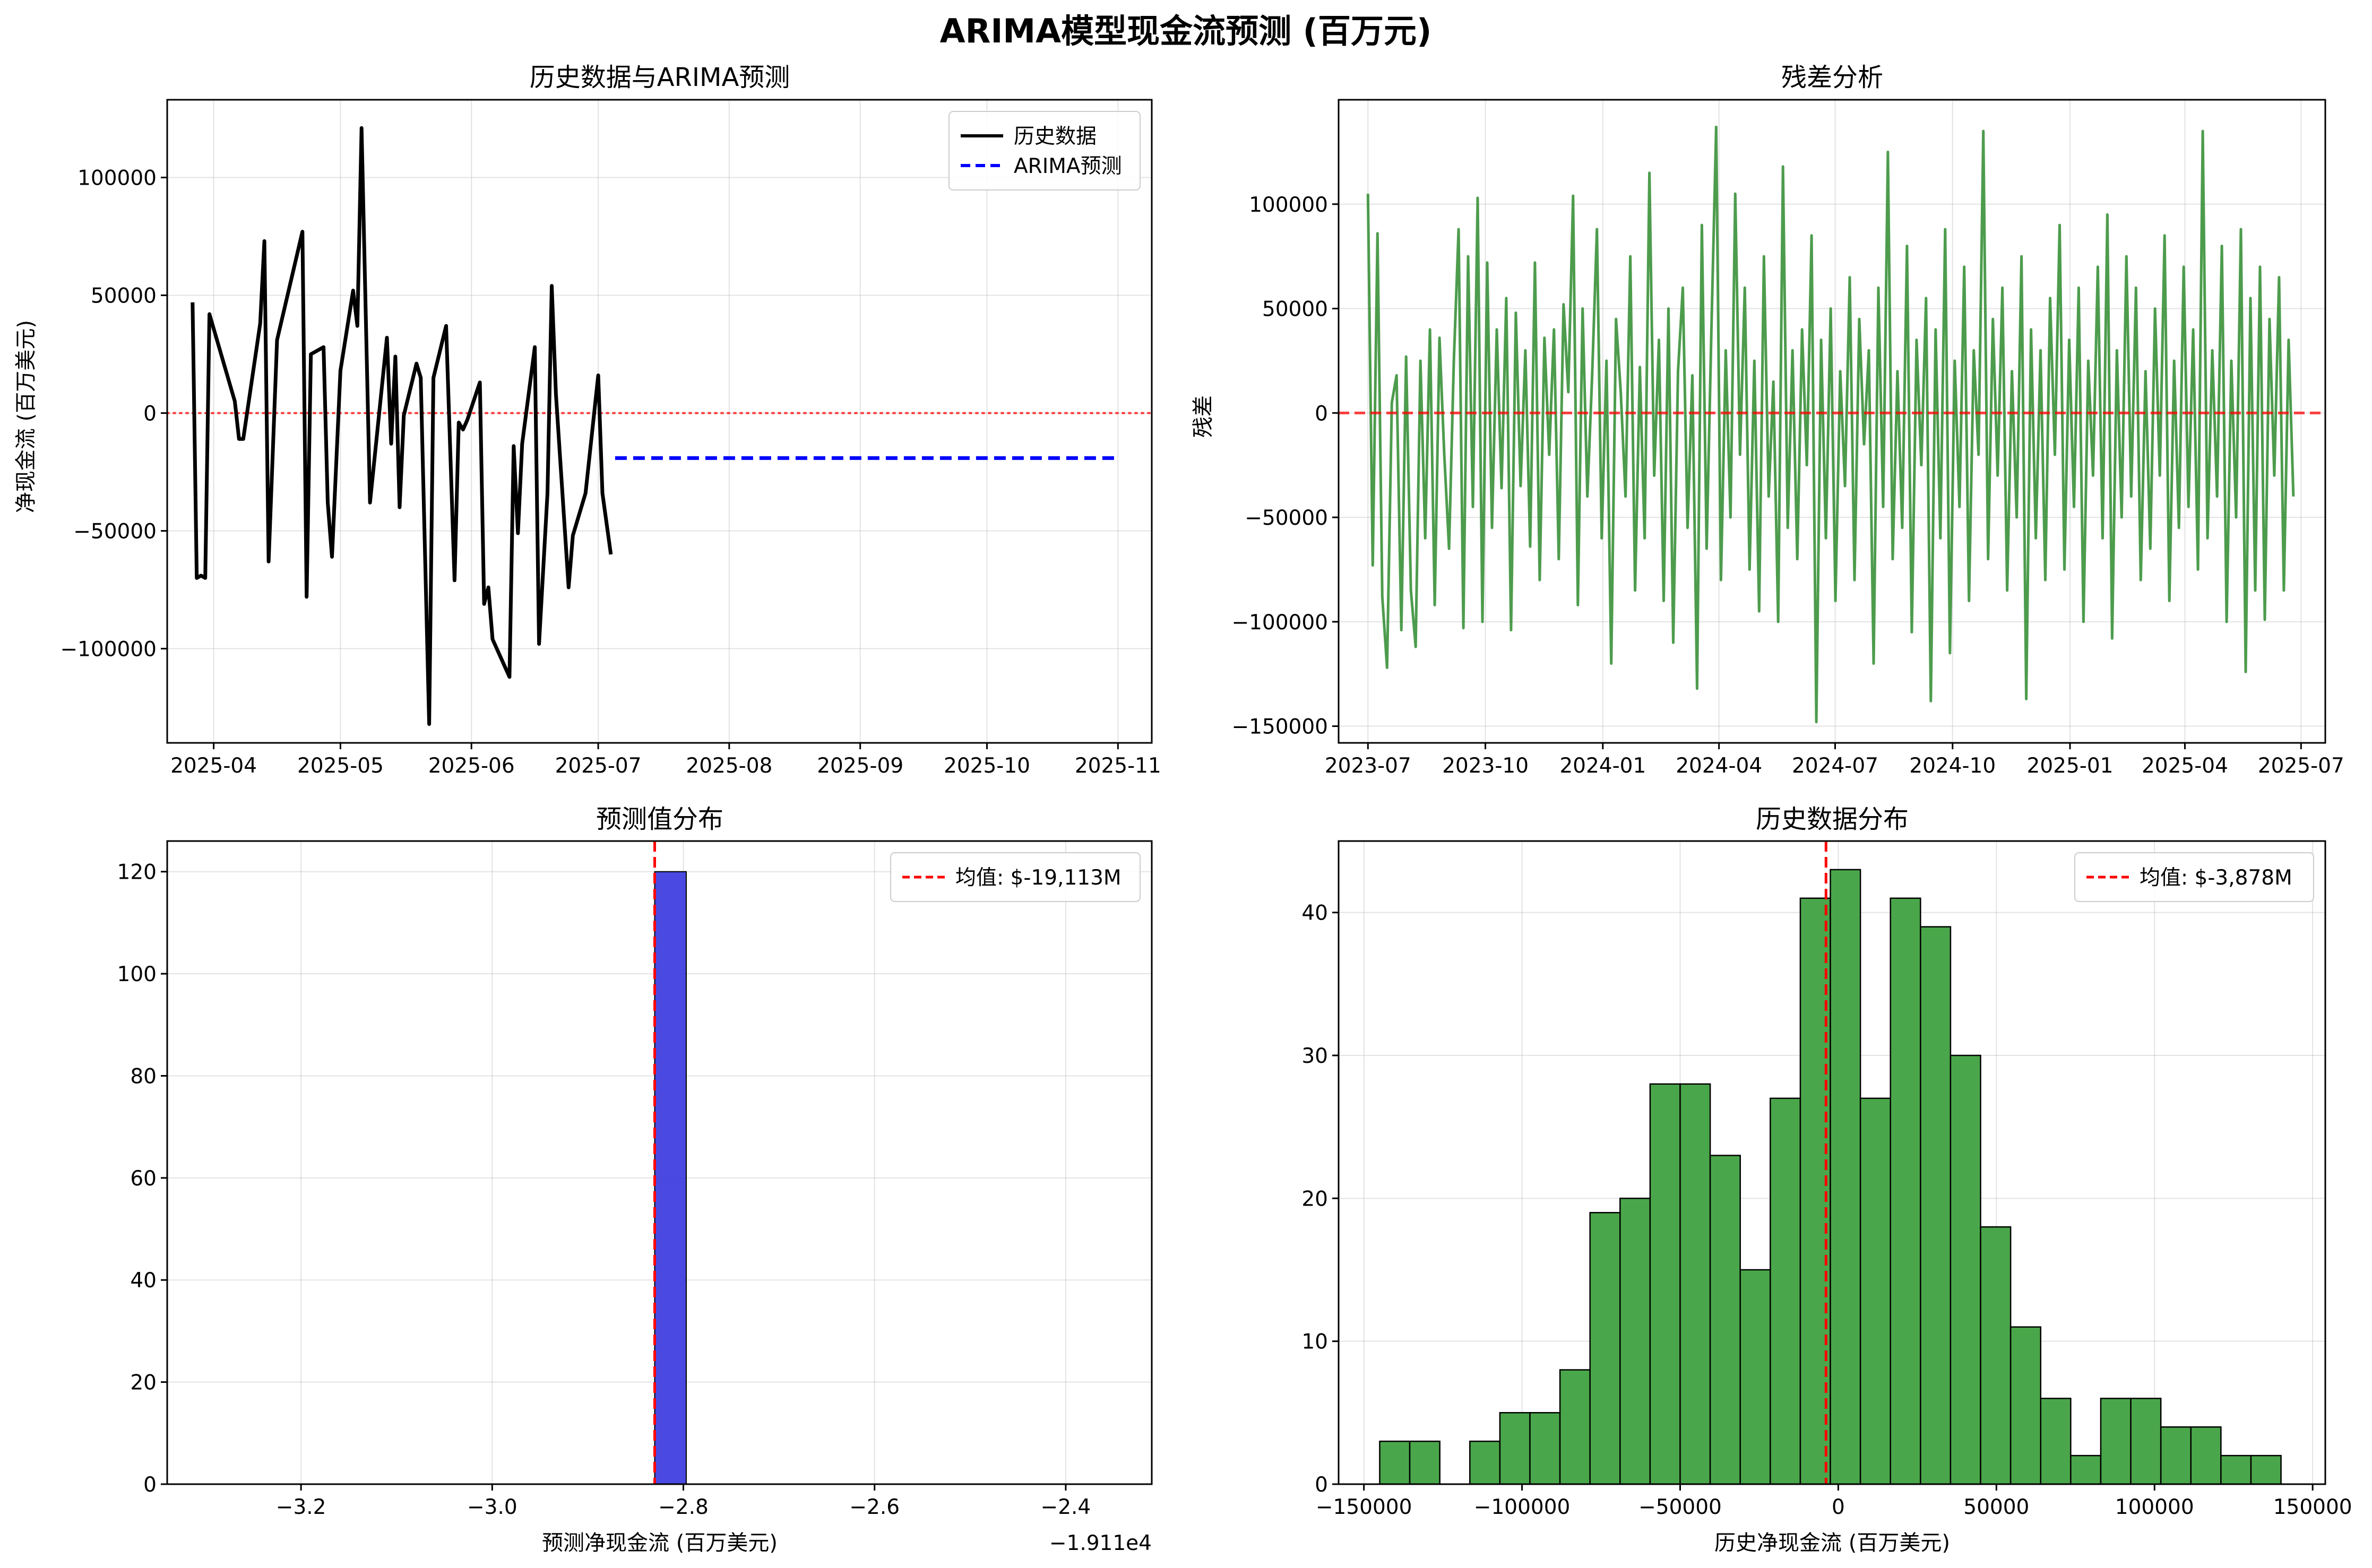  What do you see at coordinates (2312, 1507) in the screenshot?
I see `x-tick-label: 150000` at bounding box center [2312, 1507].